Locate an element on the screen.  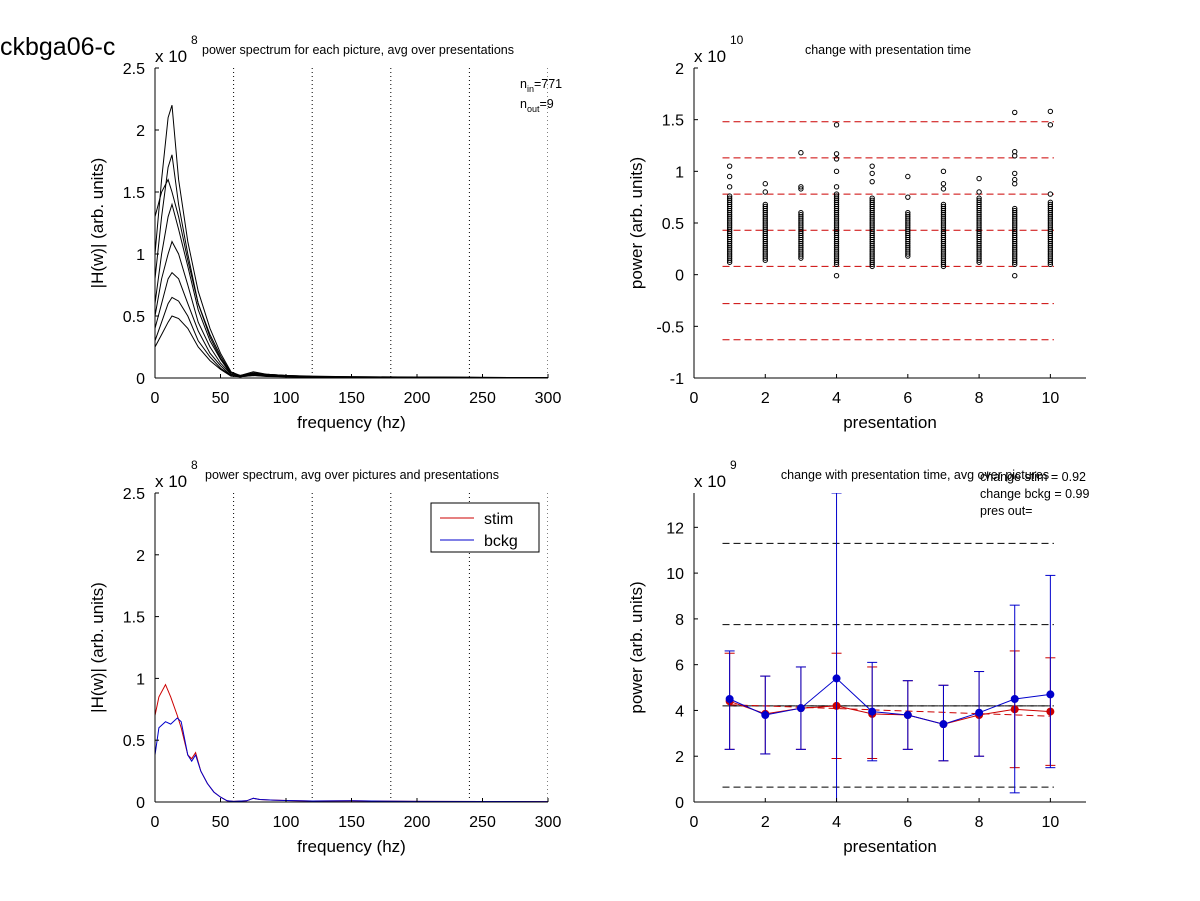
p2-x-tick-label: 4 is located at coordinates (836, 398).